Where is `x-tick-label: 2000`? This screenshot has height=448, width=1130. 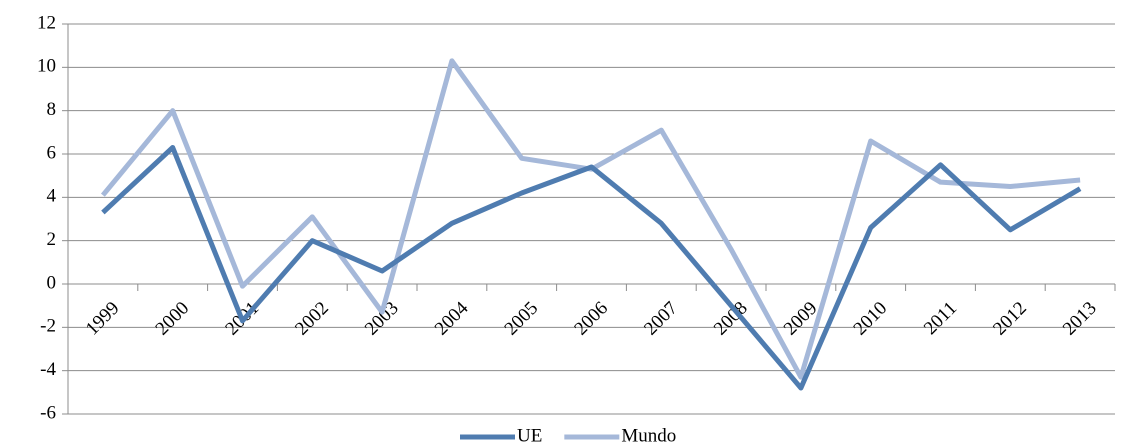 x-tick-label: 2000 is located at coordinates (173, 319).